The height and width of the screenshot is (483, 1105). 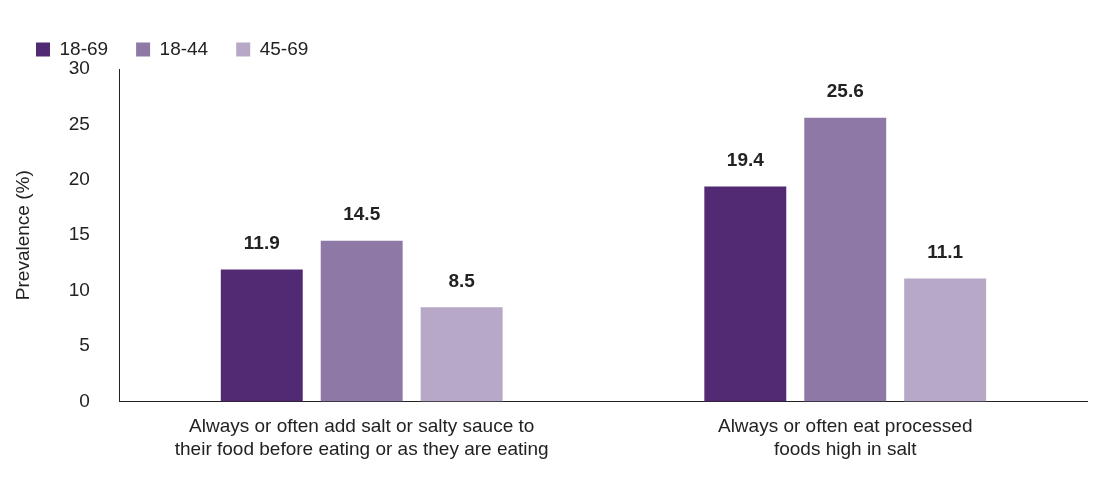 I want to click on legend-label: 18-69, so click(x=84, y=48).